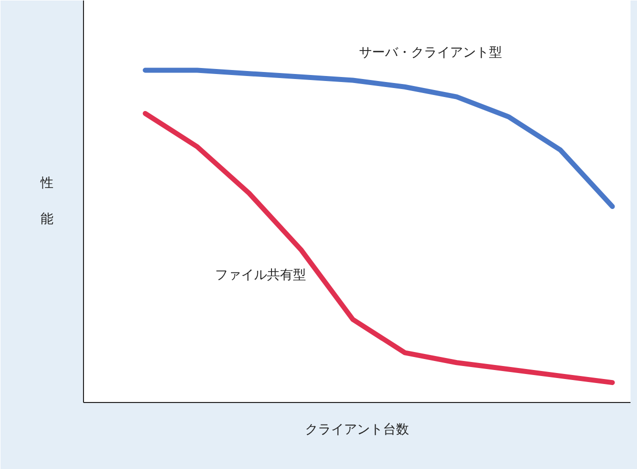  Describe the element at coordinates (47, 201) in the screenshot. I see `text: 性能` at that location.